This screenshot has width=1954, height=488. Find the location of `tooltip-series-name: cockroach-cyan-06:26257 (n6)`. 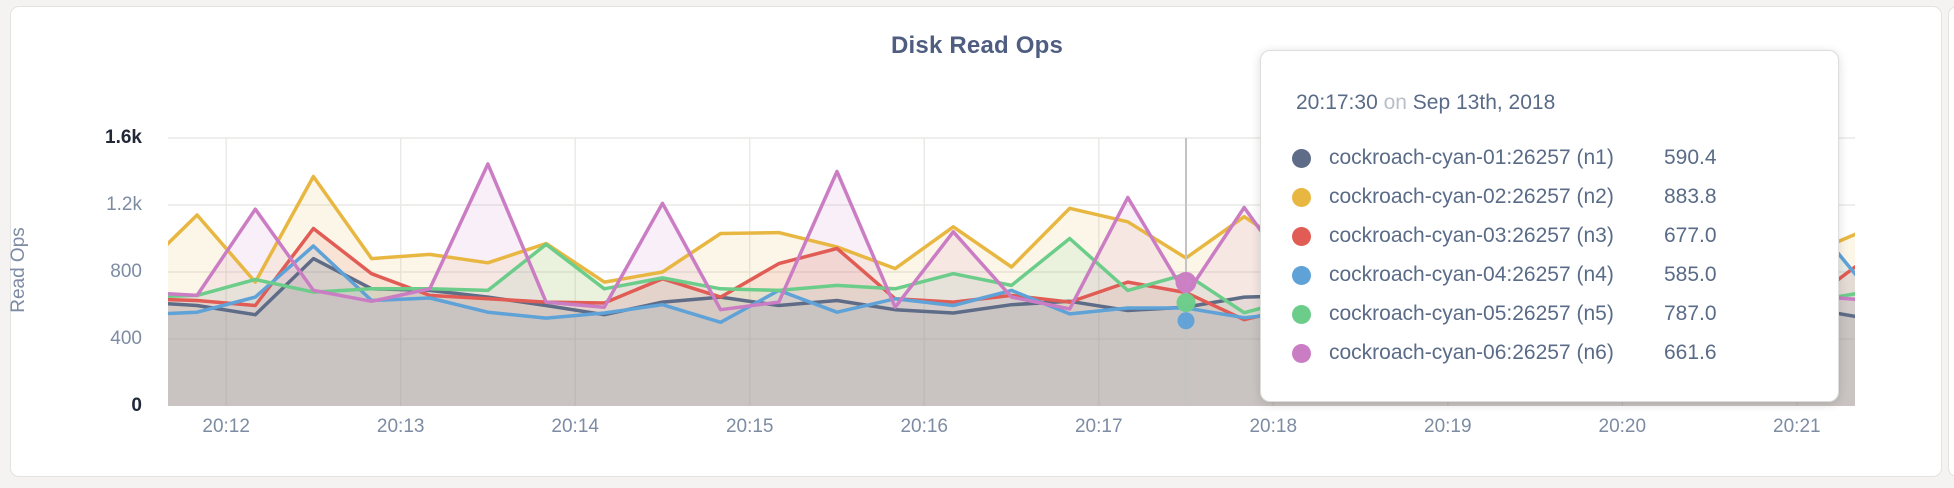

tooltip-series-name: cockroach-cyan-06:26257 (n6) is located at coordinates (1471, 352).